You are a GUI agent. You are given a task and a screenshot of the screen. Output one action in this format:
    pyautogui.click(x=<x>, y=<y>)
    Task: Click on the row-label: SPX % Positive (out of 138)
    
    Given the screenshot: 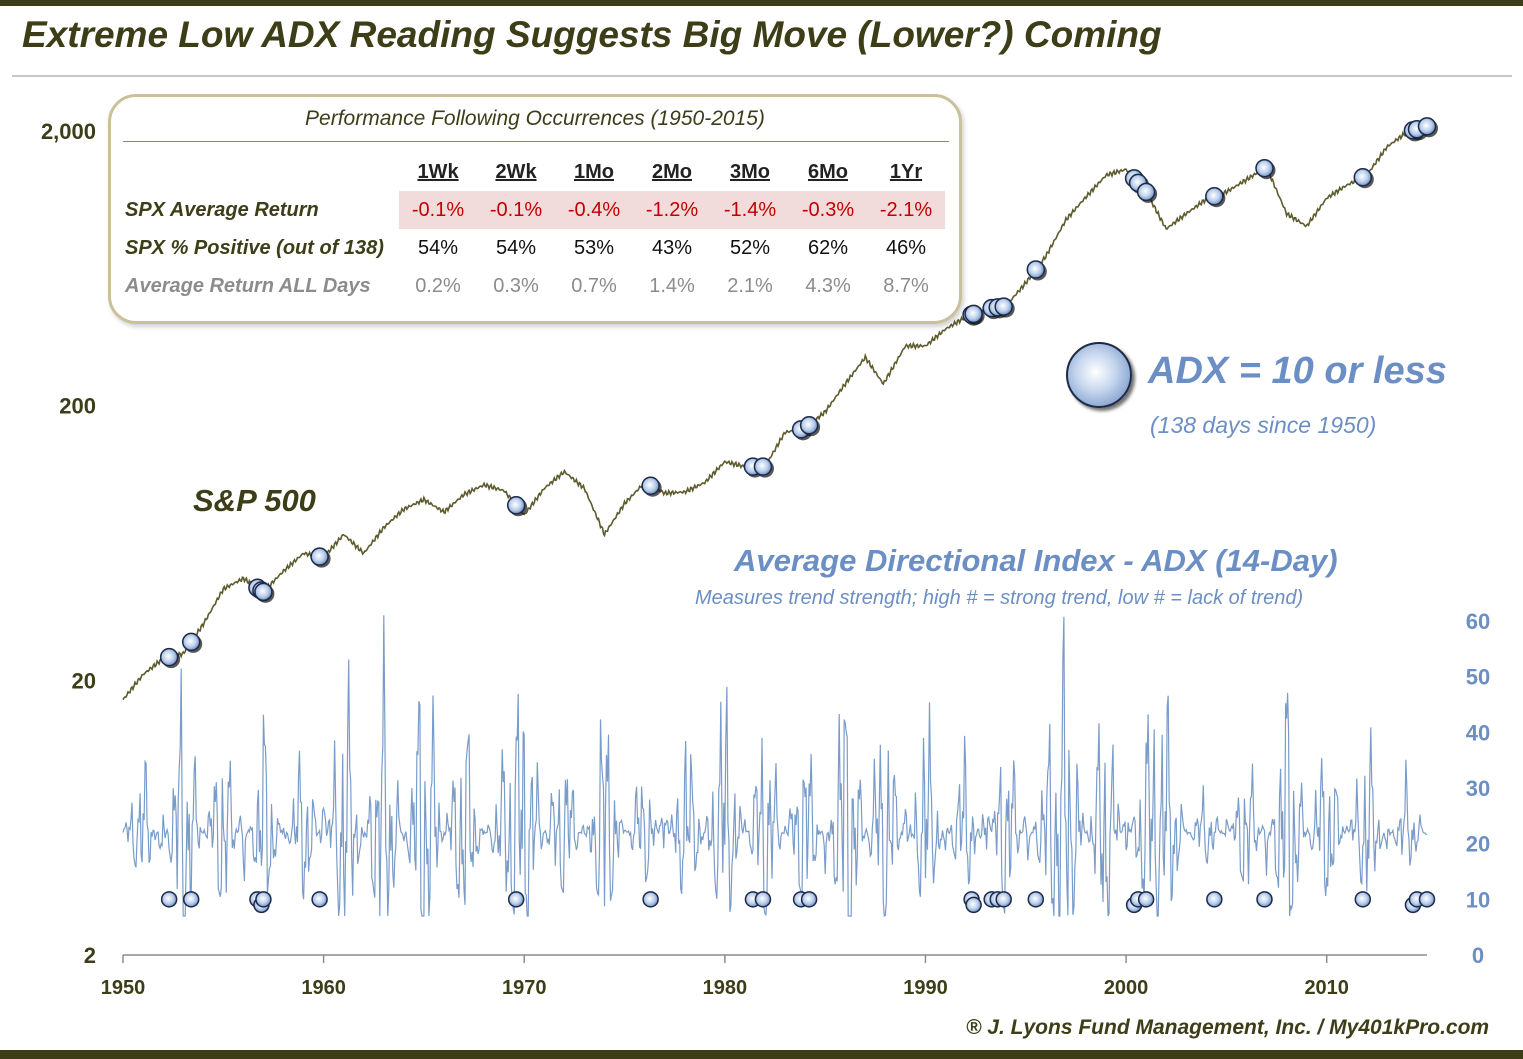 What is the action you would take?
    pyautogui.click(x=254, y=247)
    